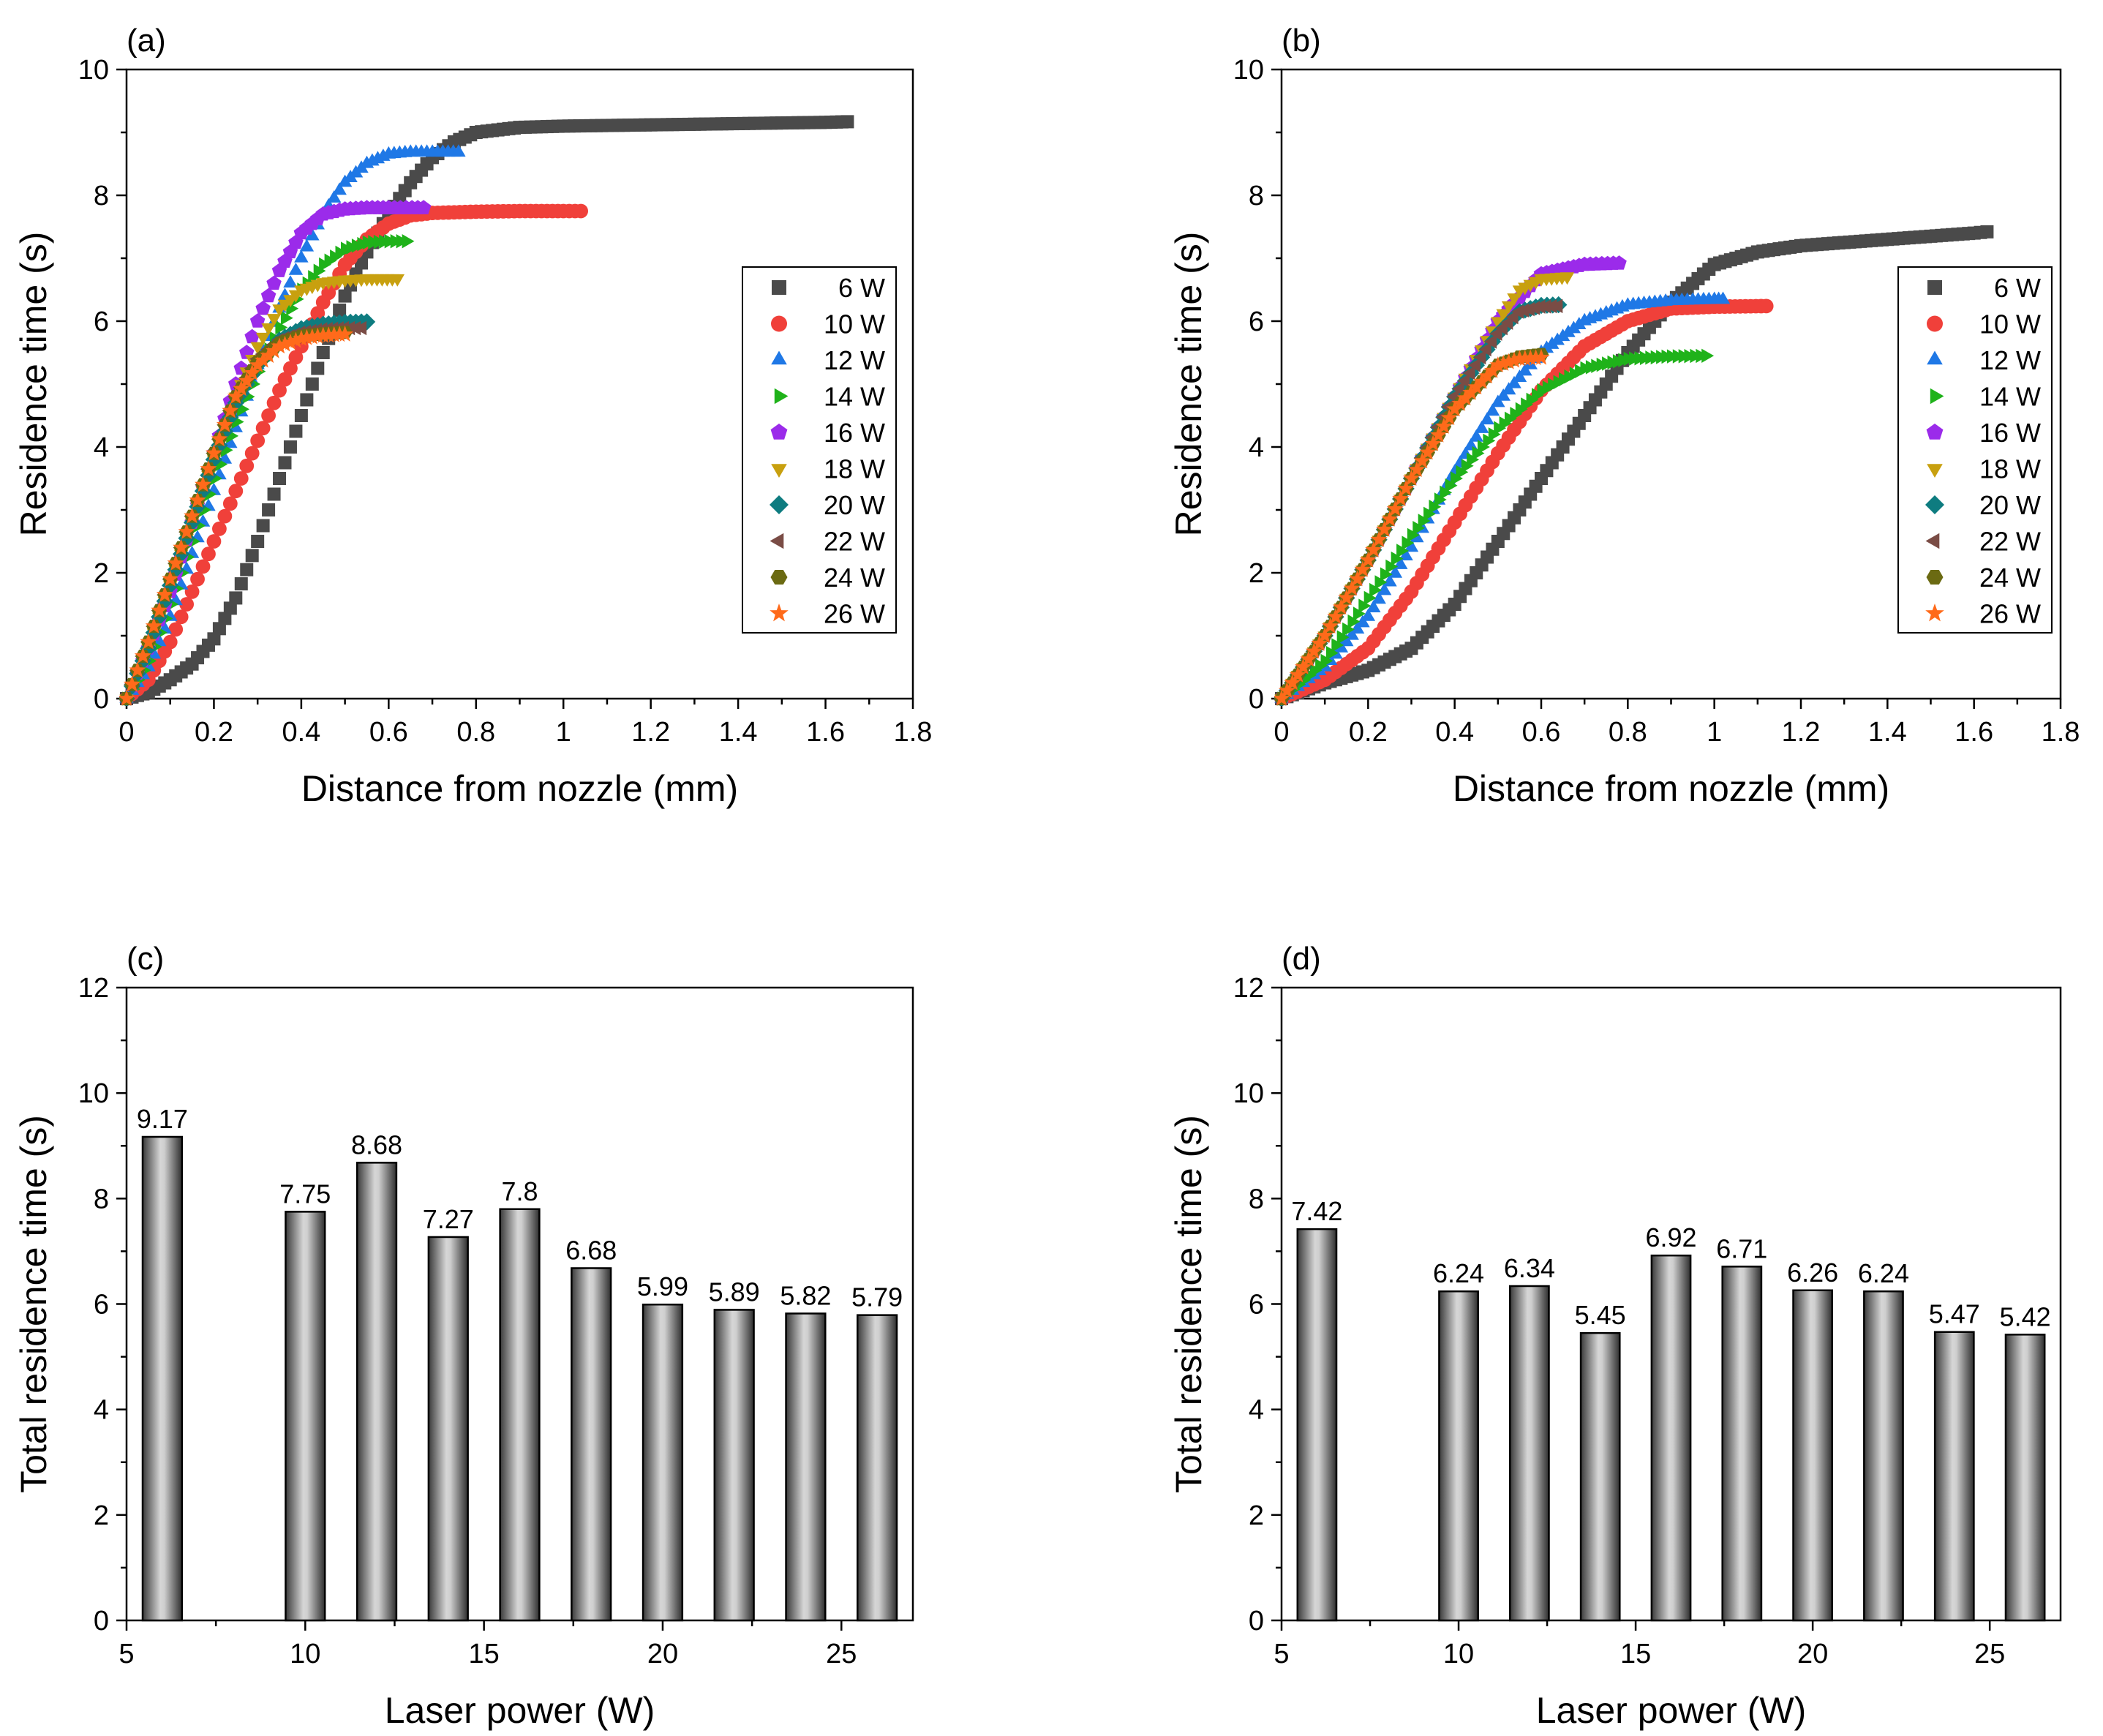 Image resolution: width=2103 pixels, height=1736 pixels. Describe the element at coordinates (2010, 614) in the screenshot. I see `legend-label: 26 W` at that location.